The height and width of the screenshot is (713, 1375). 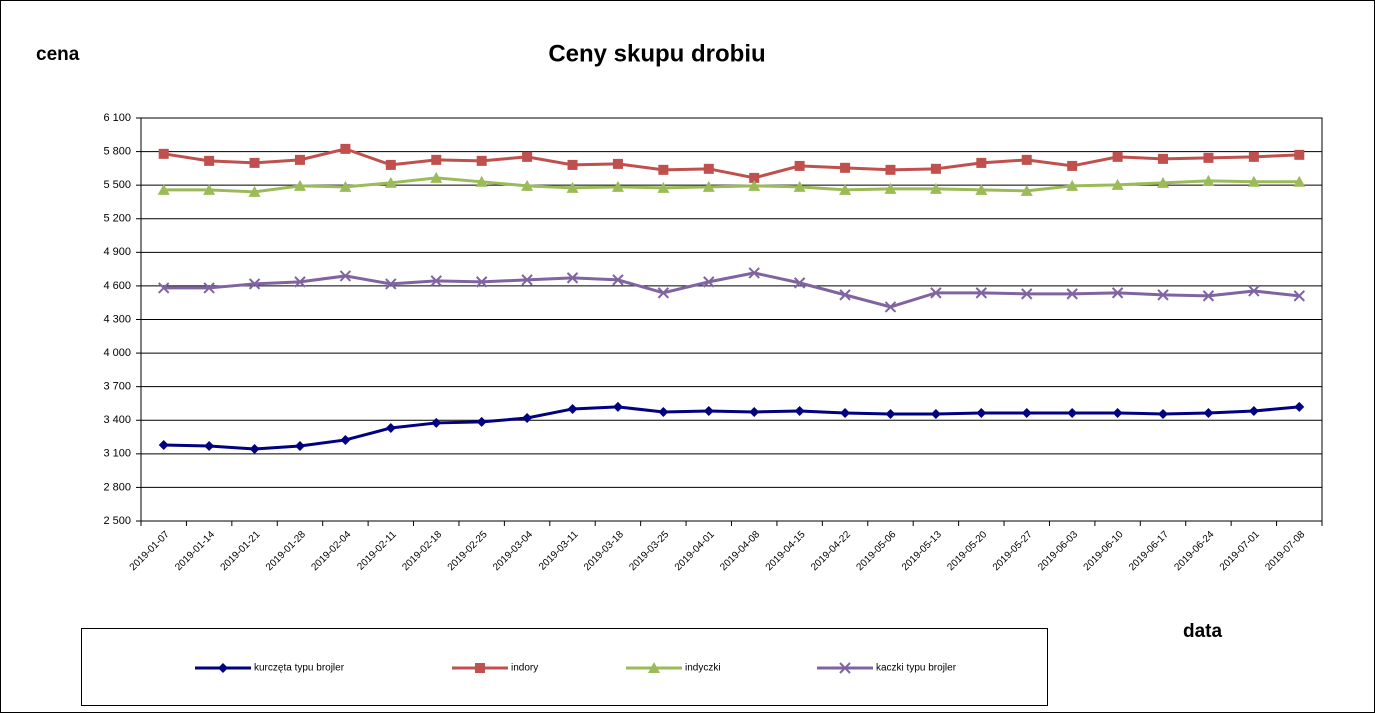 What do you see at coordinates (299, 668) in the screenshot?
I see `legend-label: kurczęta typu brojler` at bounding box center [299, 668].